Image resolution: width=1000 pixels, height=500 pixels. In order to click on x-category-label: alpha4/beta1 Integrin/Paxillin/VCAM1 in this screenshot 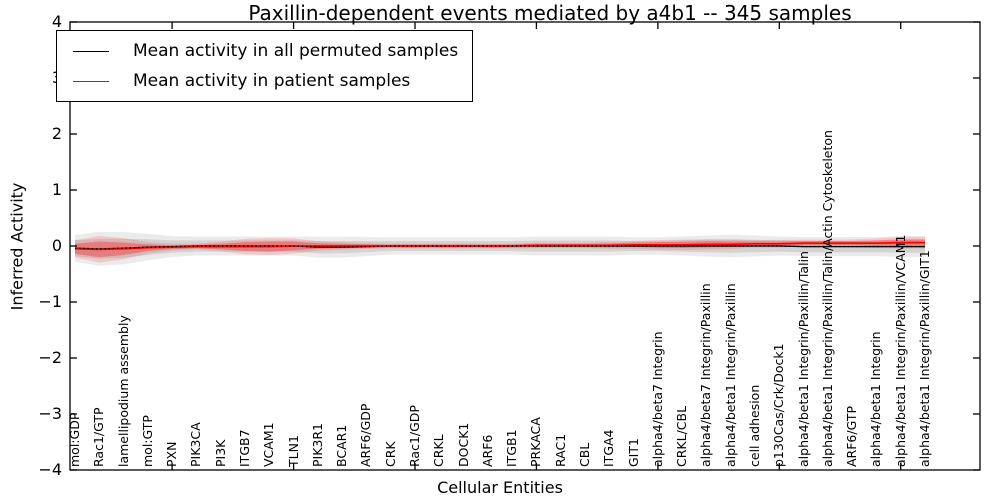, I will do `click(900, 350)`.